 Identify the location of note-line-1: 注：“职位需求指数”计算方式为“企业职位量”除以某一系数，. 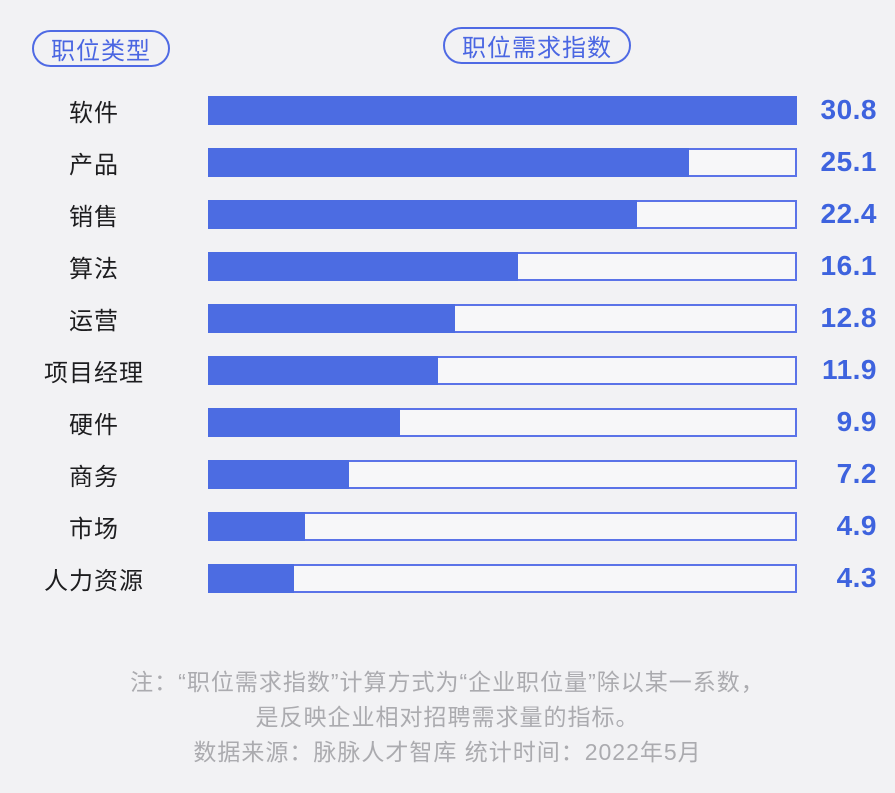
(447, 682).